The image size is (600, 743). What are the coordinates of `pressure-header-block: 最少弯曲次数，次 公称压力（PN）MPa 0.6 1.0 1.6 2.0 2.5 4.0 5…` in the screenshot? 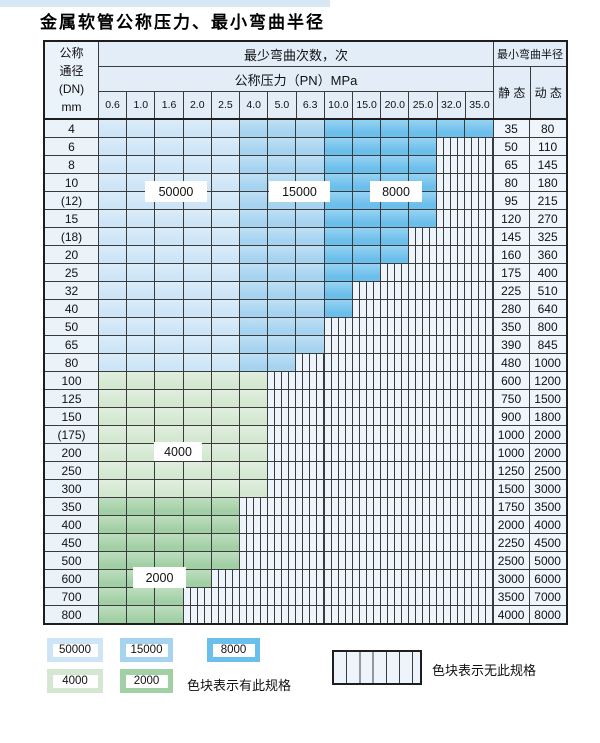 It's located at (296, 80).